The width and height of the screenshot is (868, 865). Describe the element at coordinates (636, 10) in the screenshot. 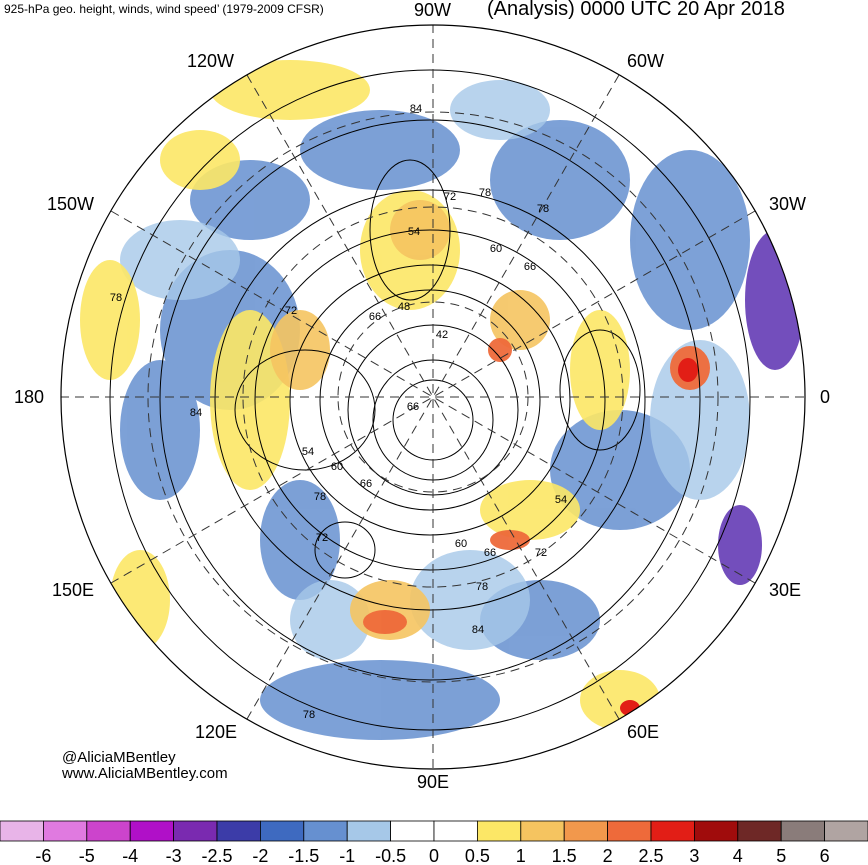

I see `chart-title-right: (Analysis) 0000 UTC 20 Apr 2018` at that location.